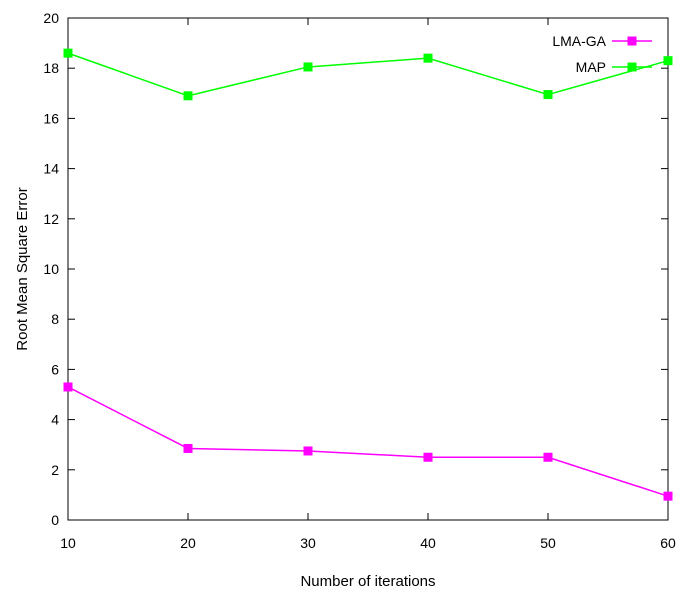  What do you see at coordinates (51, 269) in the screenshot?
I see `y-tick-label: 10` at bounding box center [51, 269].